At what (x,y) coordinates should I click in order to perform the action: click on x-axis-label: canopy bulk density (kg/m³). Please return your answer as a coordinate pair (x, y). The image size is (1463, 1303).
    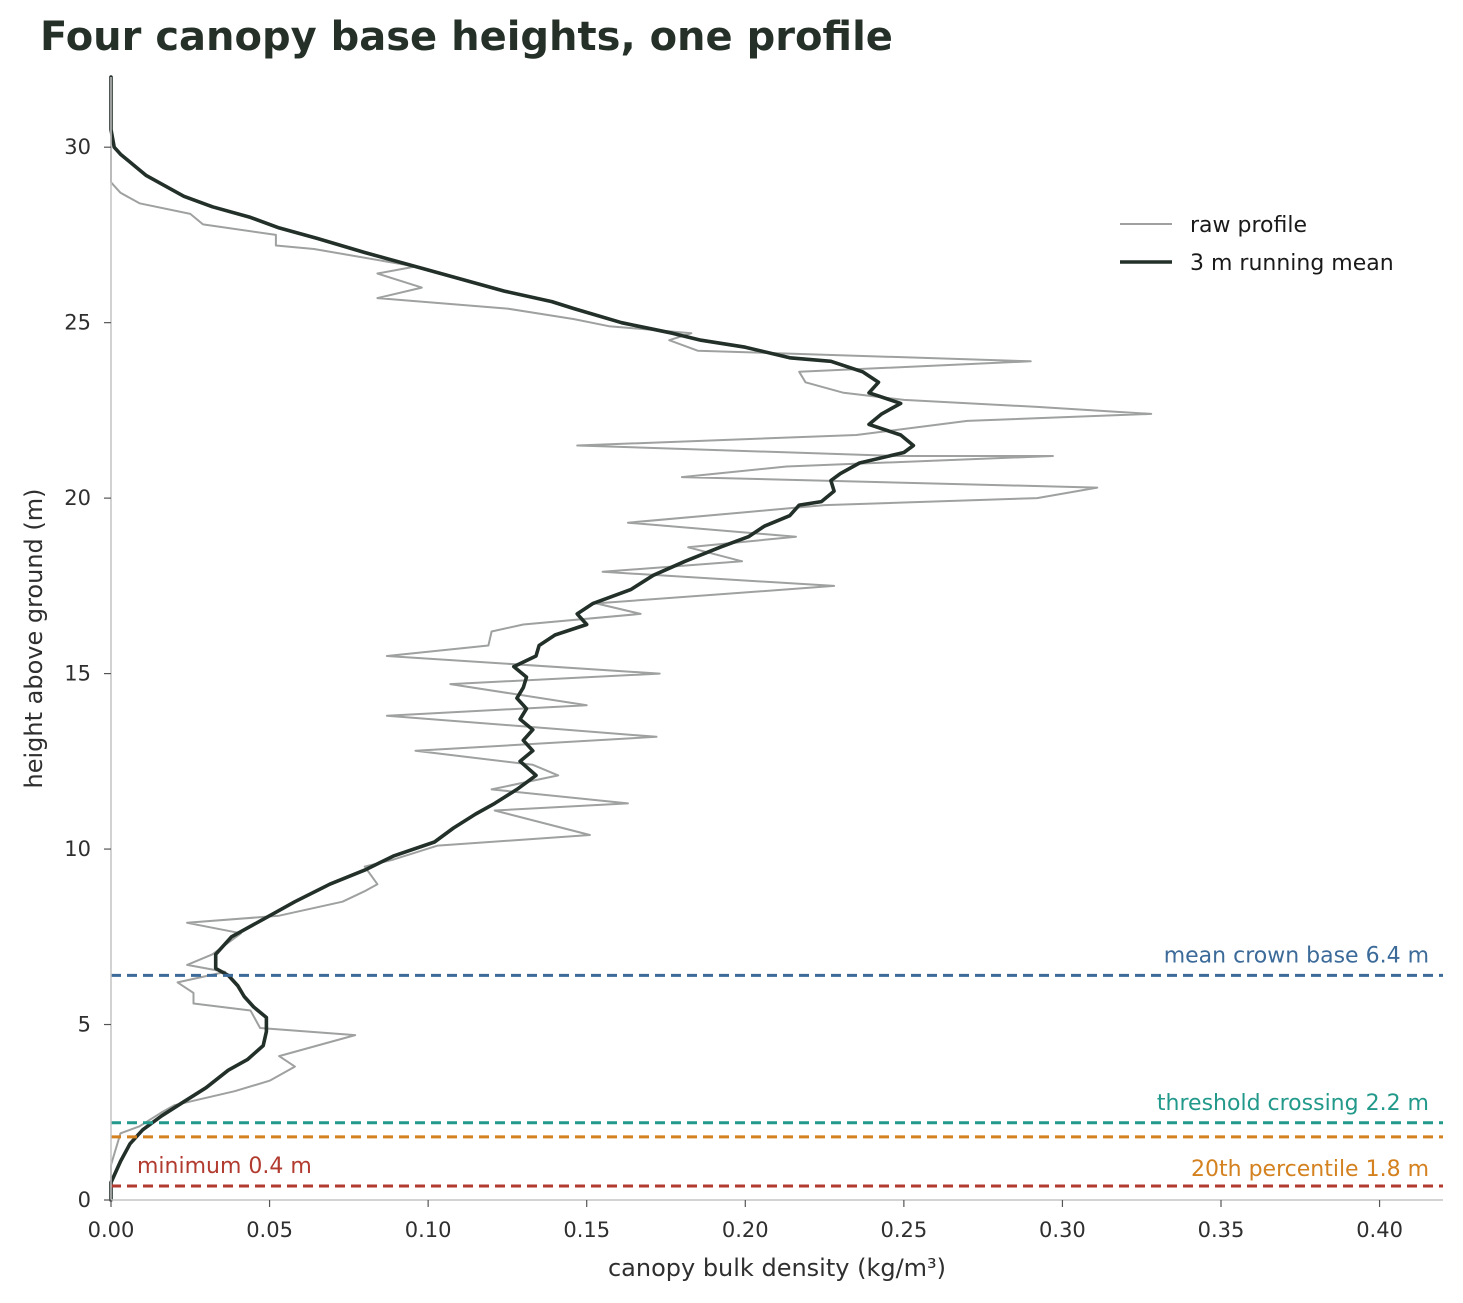
    Looking at the image, I should click on (777, 1268).